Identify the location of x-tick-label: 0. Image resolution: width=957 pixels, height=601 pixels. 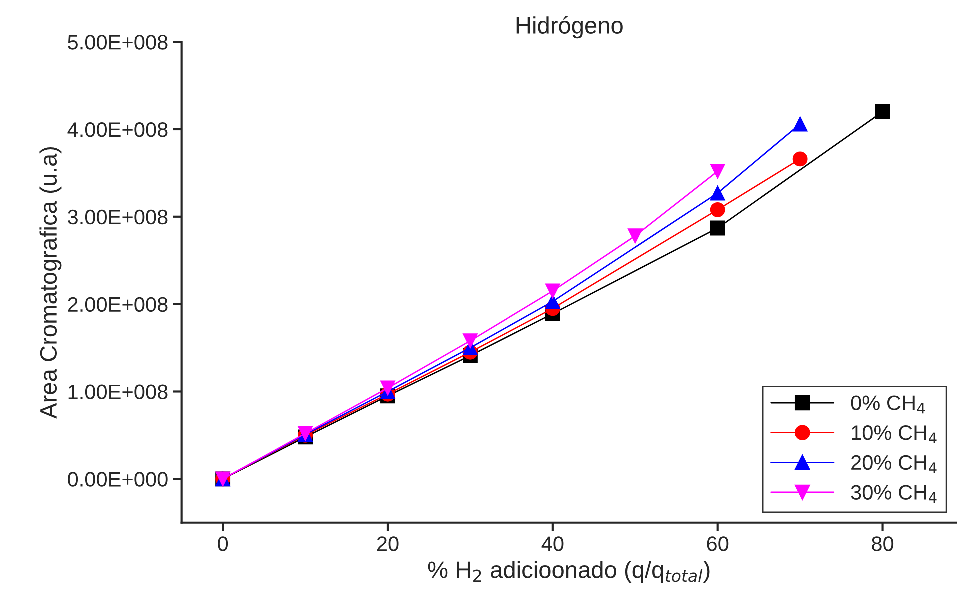
(223, 544).